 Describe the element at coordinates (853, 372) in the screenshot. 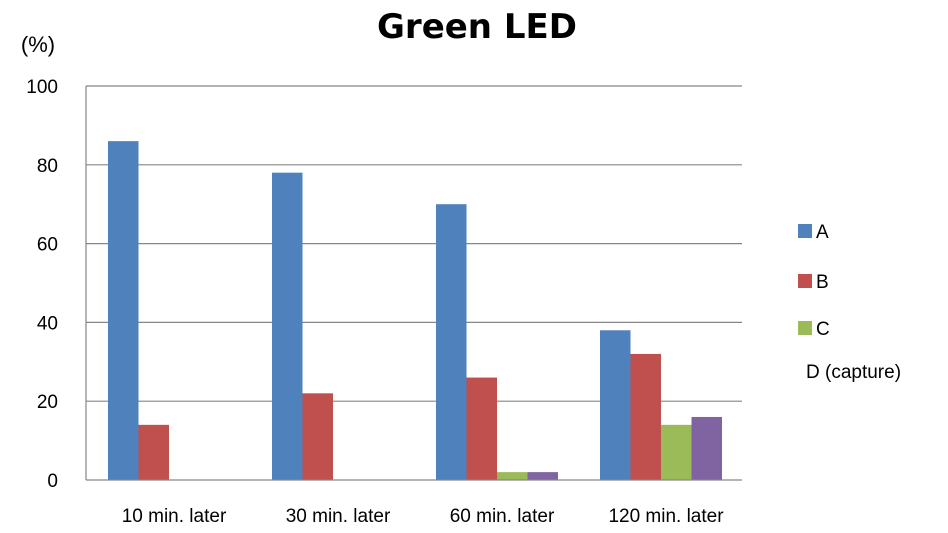

I see `legend-label: D (capture)` at that location.